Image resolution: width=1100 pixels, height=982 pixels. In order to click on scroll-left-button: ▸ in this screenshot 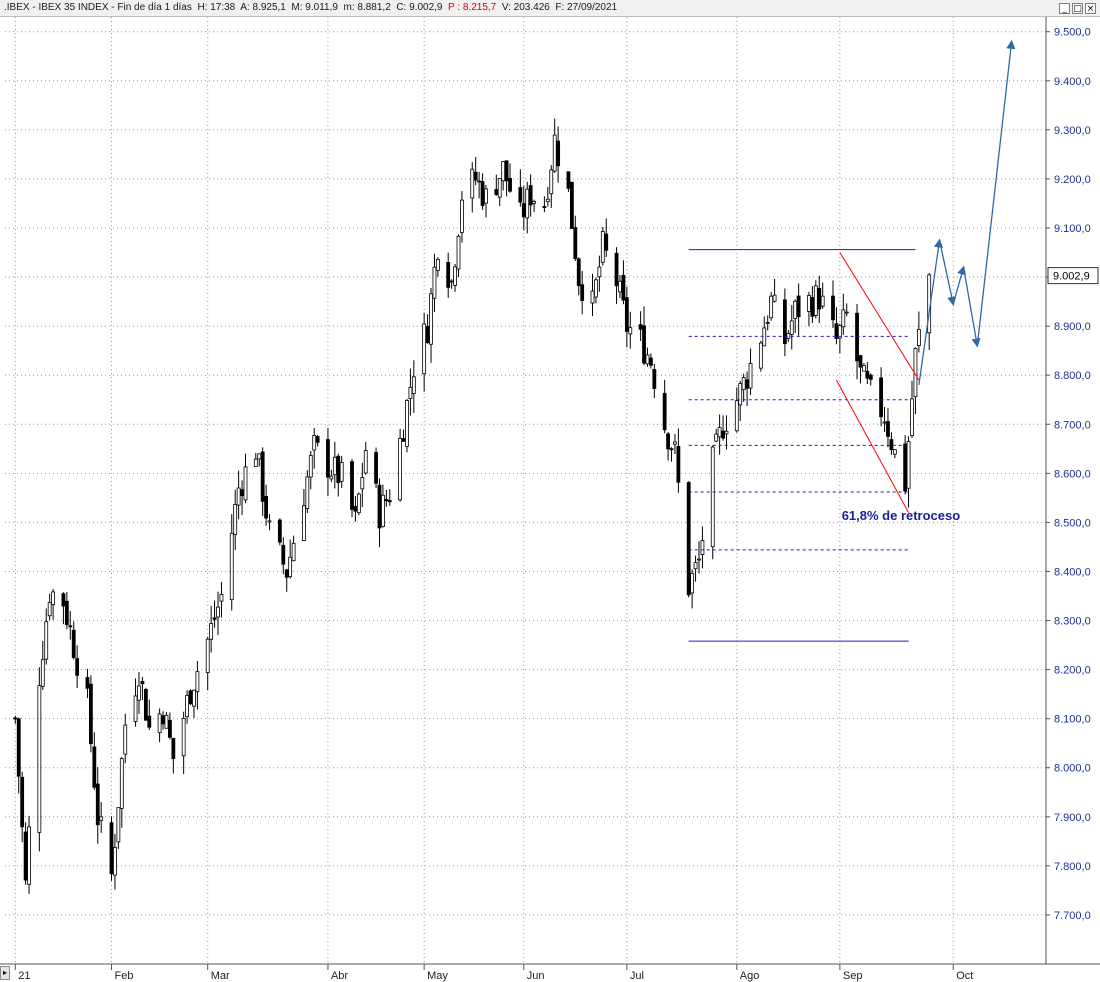, I will do `click(5, 973)`.